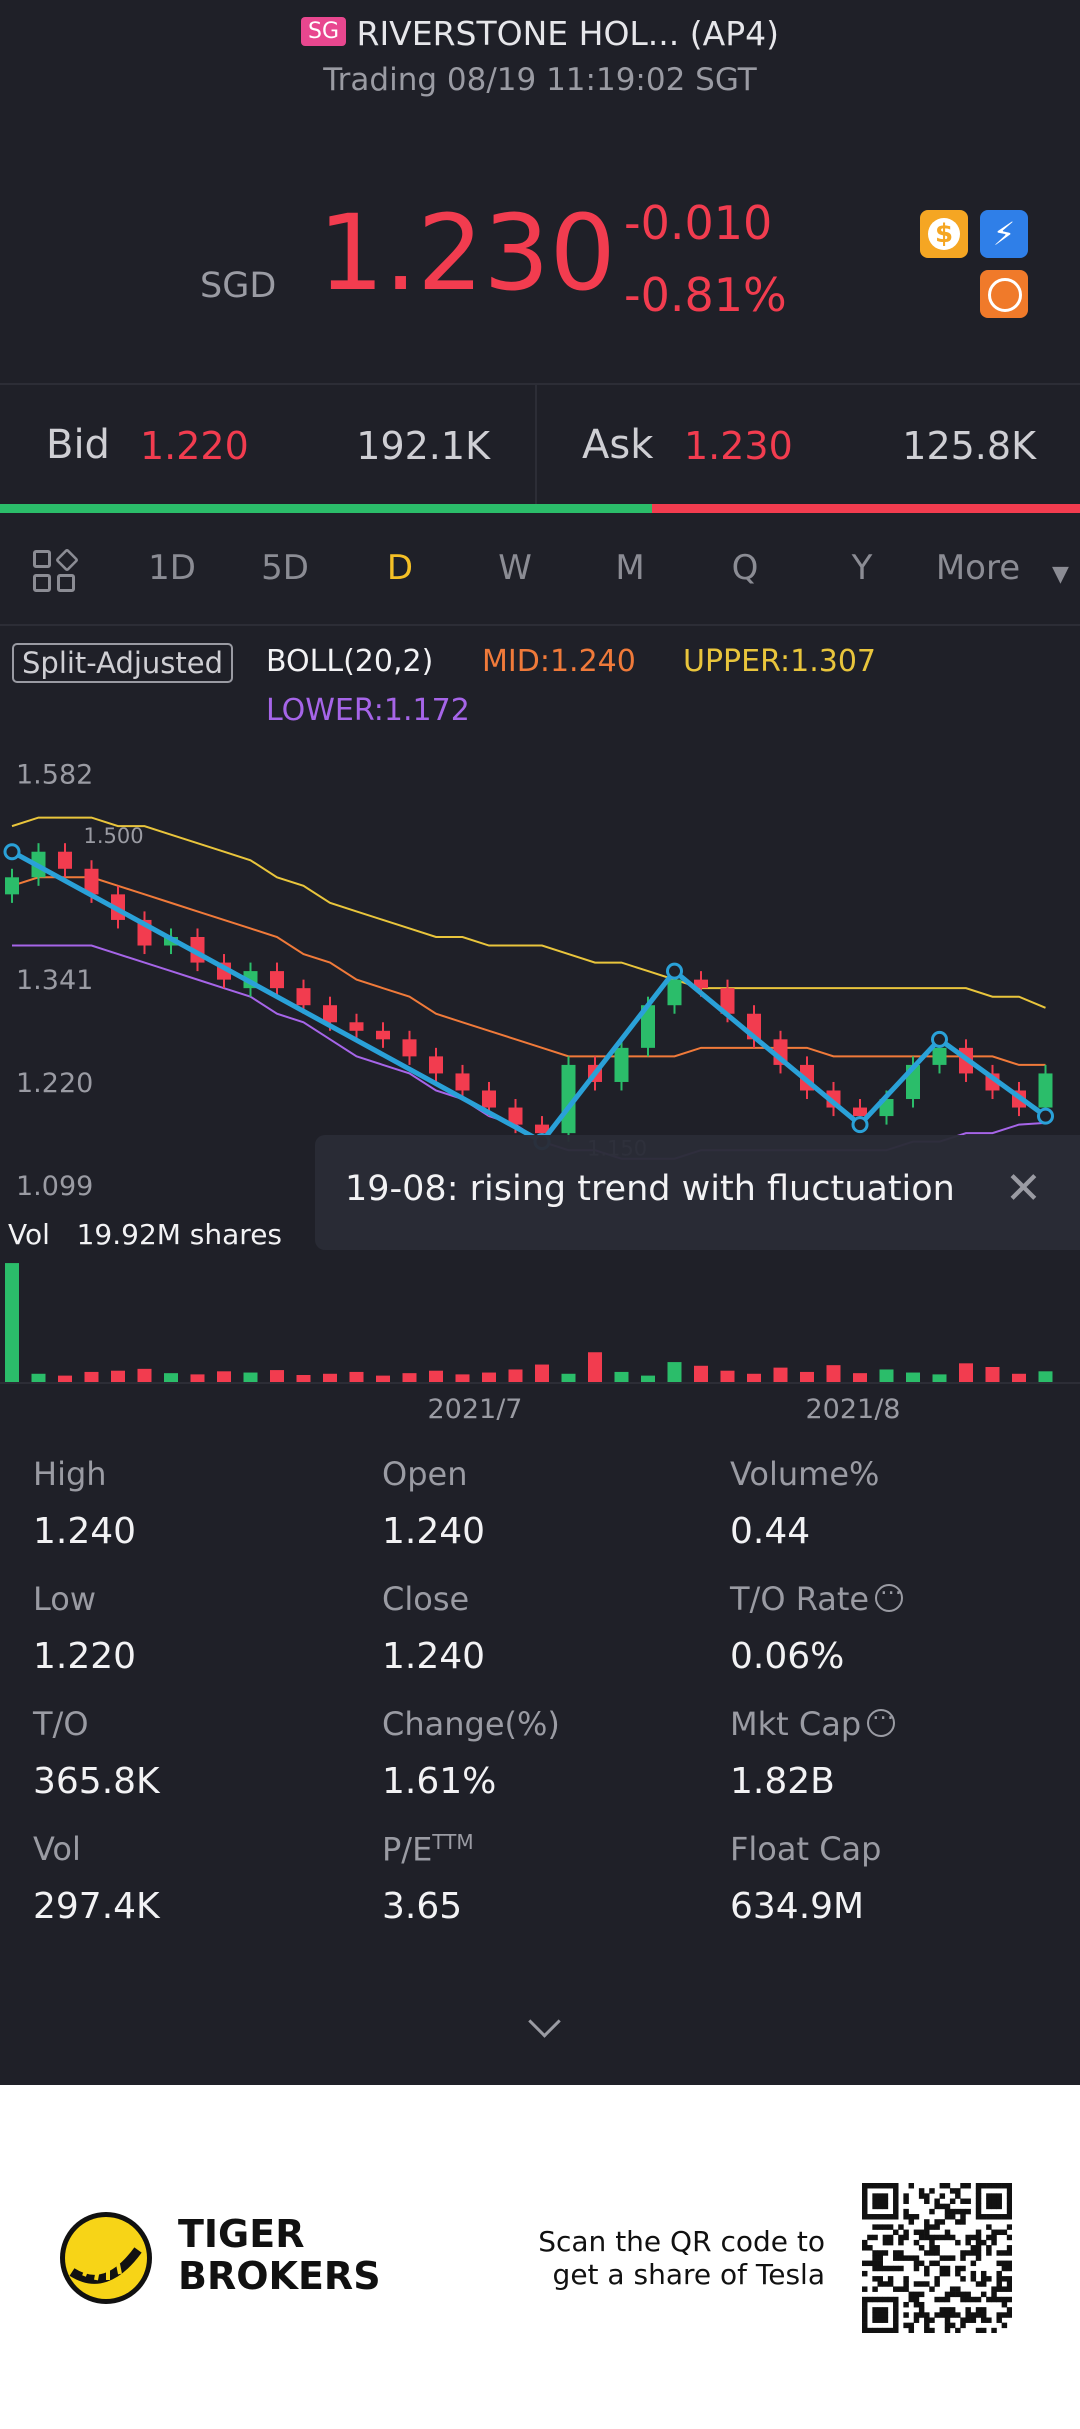  Describe the element at coordinates (630, 568) in the screenshot. I see `period-tab: M` at that location.